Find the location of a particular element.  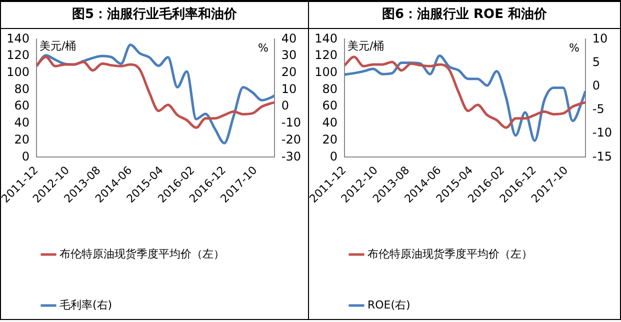

chart-title: 图6：油服行业 ROE 和油价 is located at coordinates (464, 14).